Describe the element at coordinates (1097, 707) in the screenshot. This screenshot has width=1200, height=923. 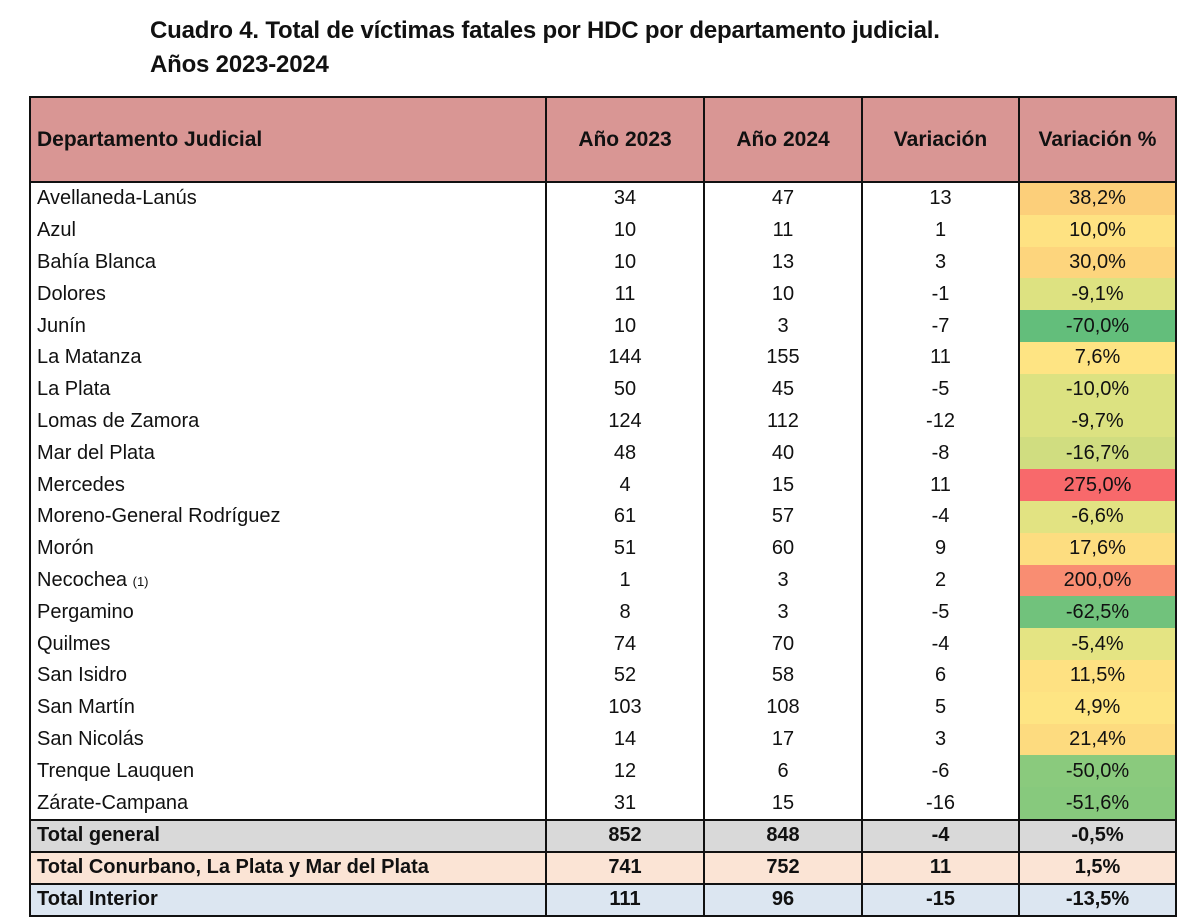
I see `cell-variacion-pct: 4,9%` at that location.